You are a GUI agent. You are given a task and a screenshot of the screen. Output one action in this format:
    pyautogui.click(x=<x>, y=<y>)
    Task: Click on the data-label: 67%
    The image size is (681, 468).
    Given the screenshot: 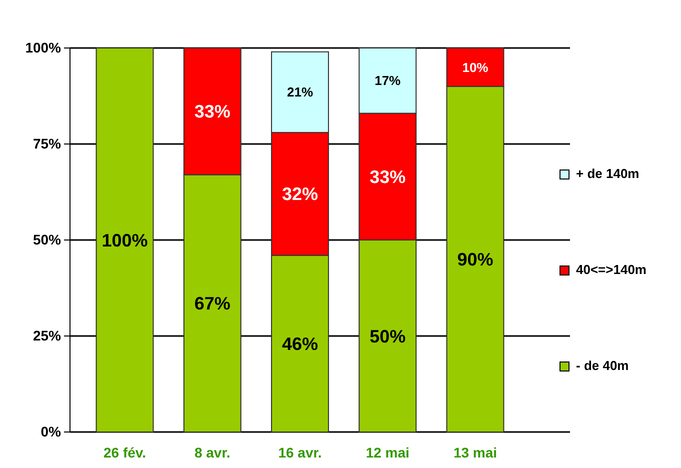 What is the action you would take?
    pyautogui.click(x=212, y=304)
    